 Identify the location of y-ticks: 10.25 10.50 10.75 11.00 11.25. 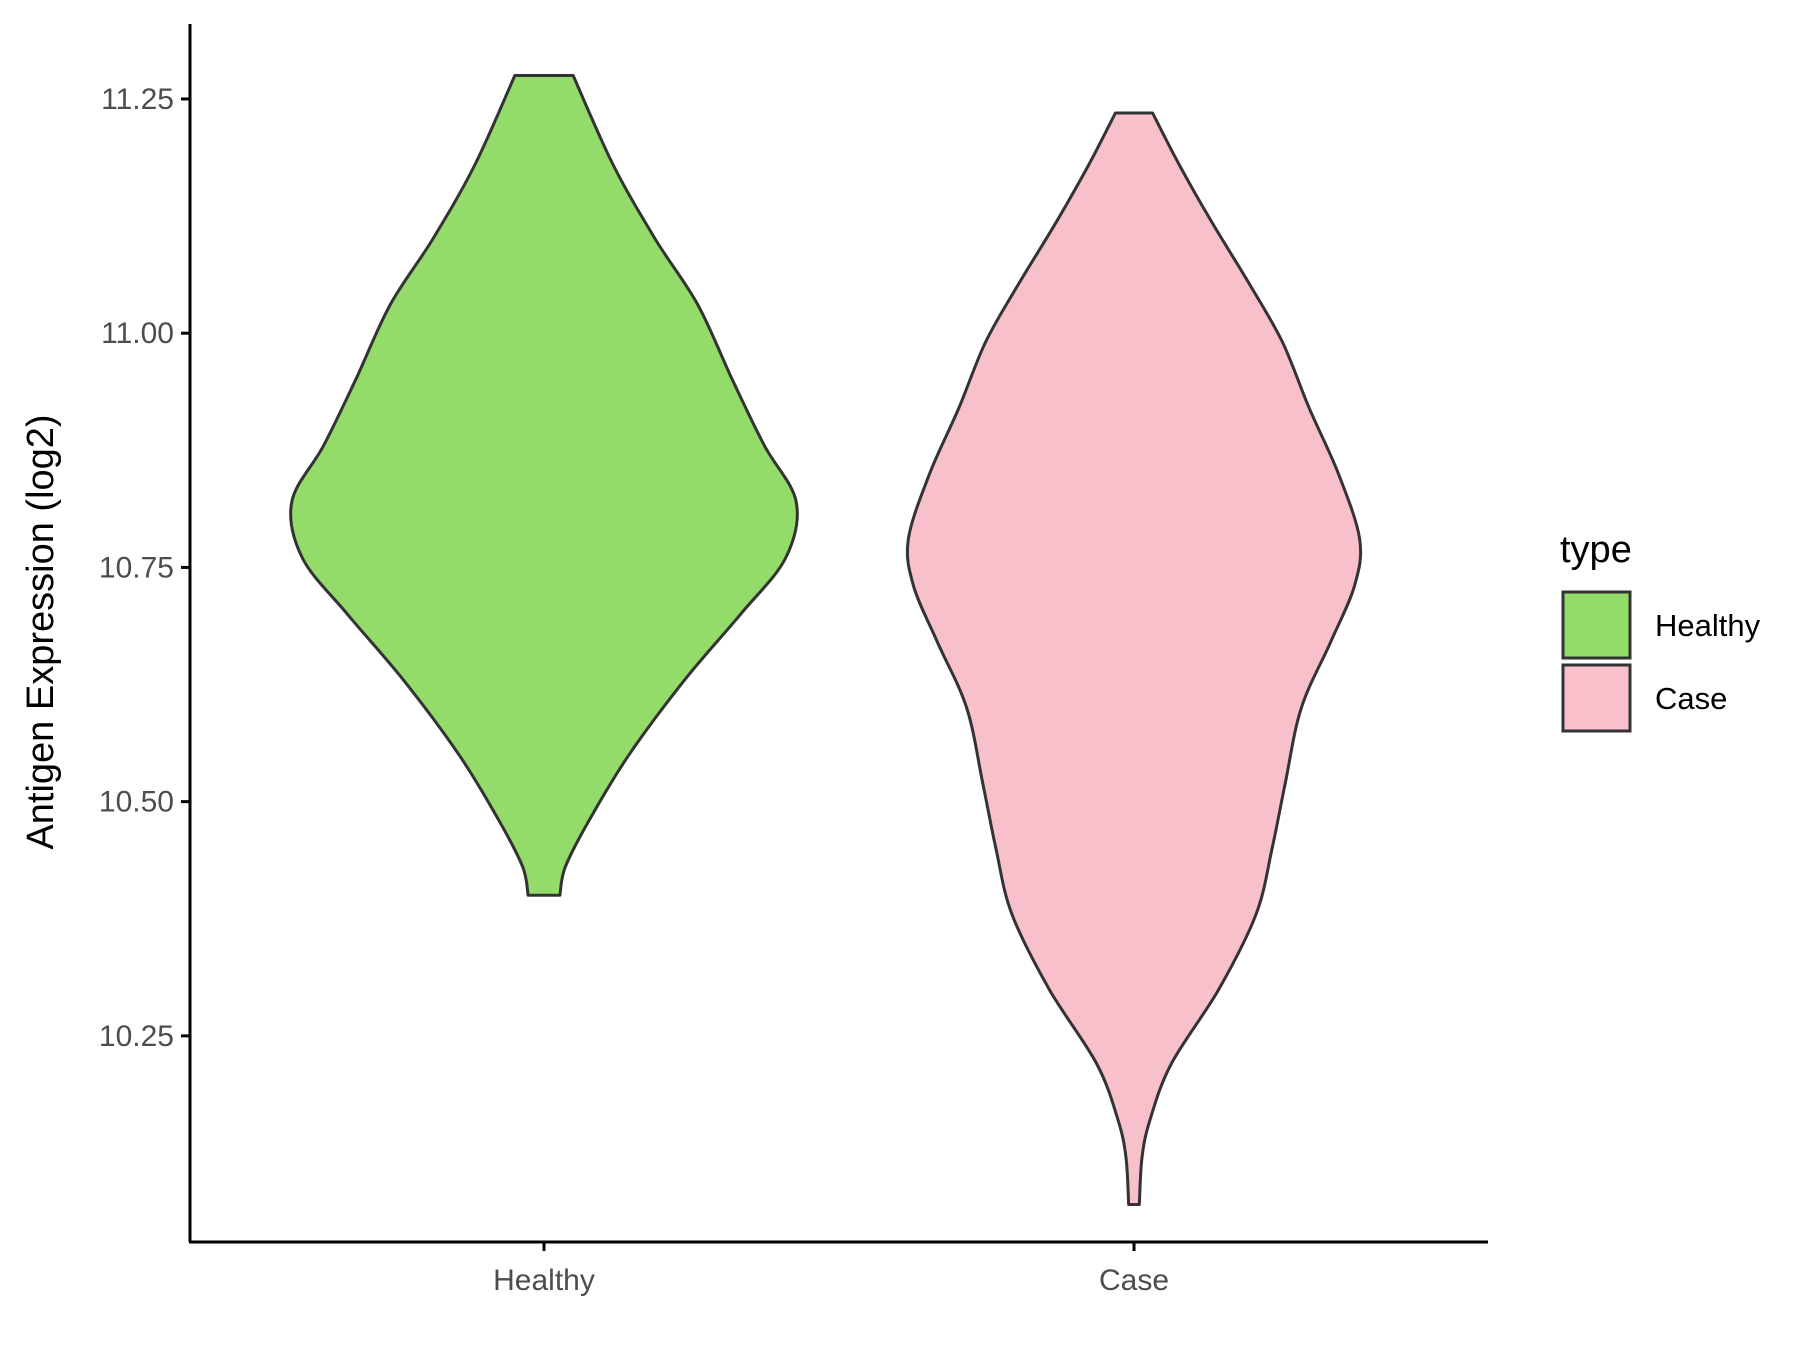
(144, 568).